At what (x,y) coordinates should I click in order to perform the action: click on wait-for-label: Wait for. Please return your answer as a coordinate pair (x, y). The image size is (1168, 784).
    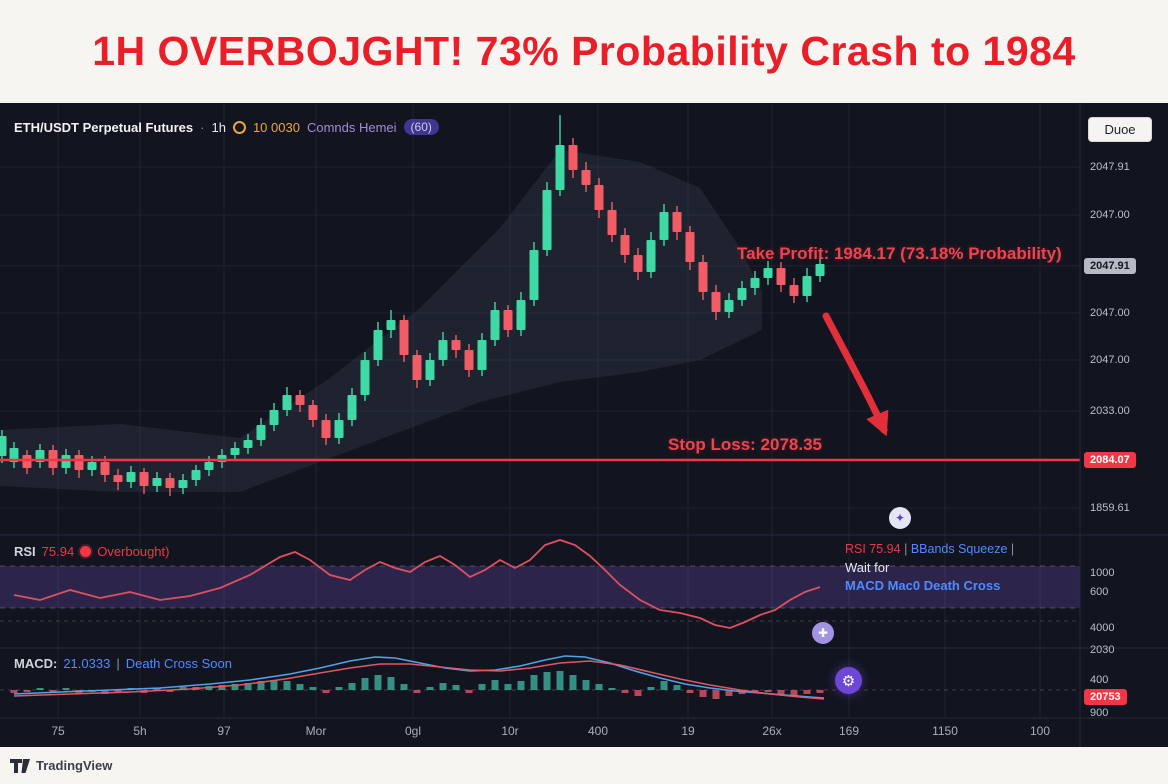
    Looking at the image, I should click on (867, 567).